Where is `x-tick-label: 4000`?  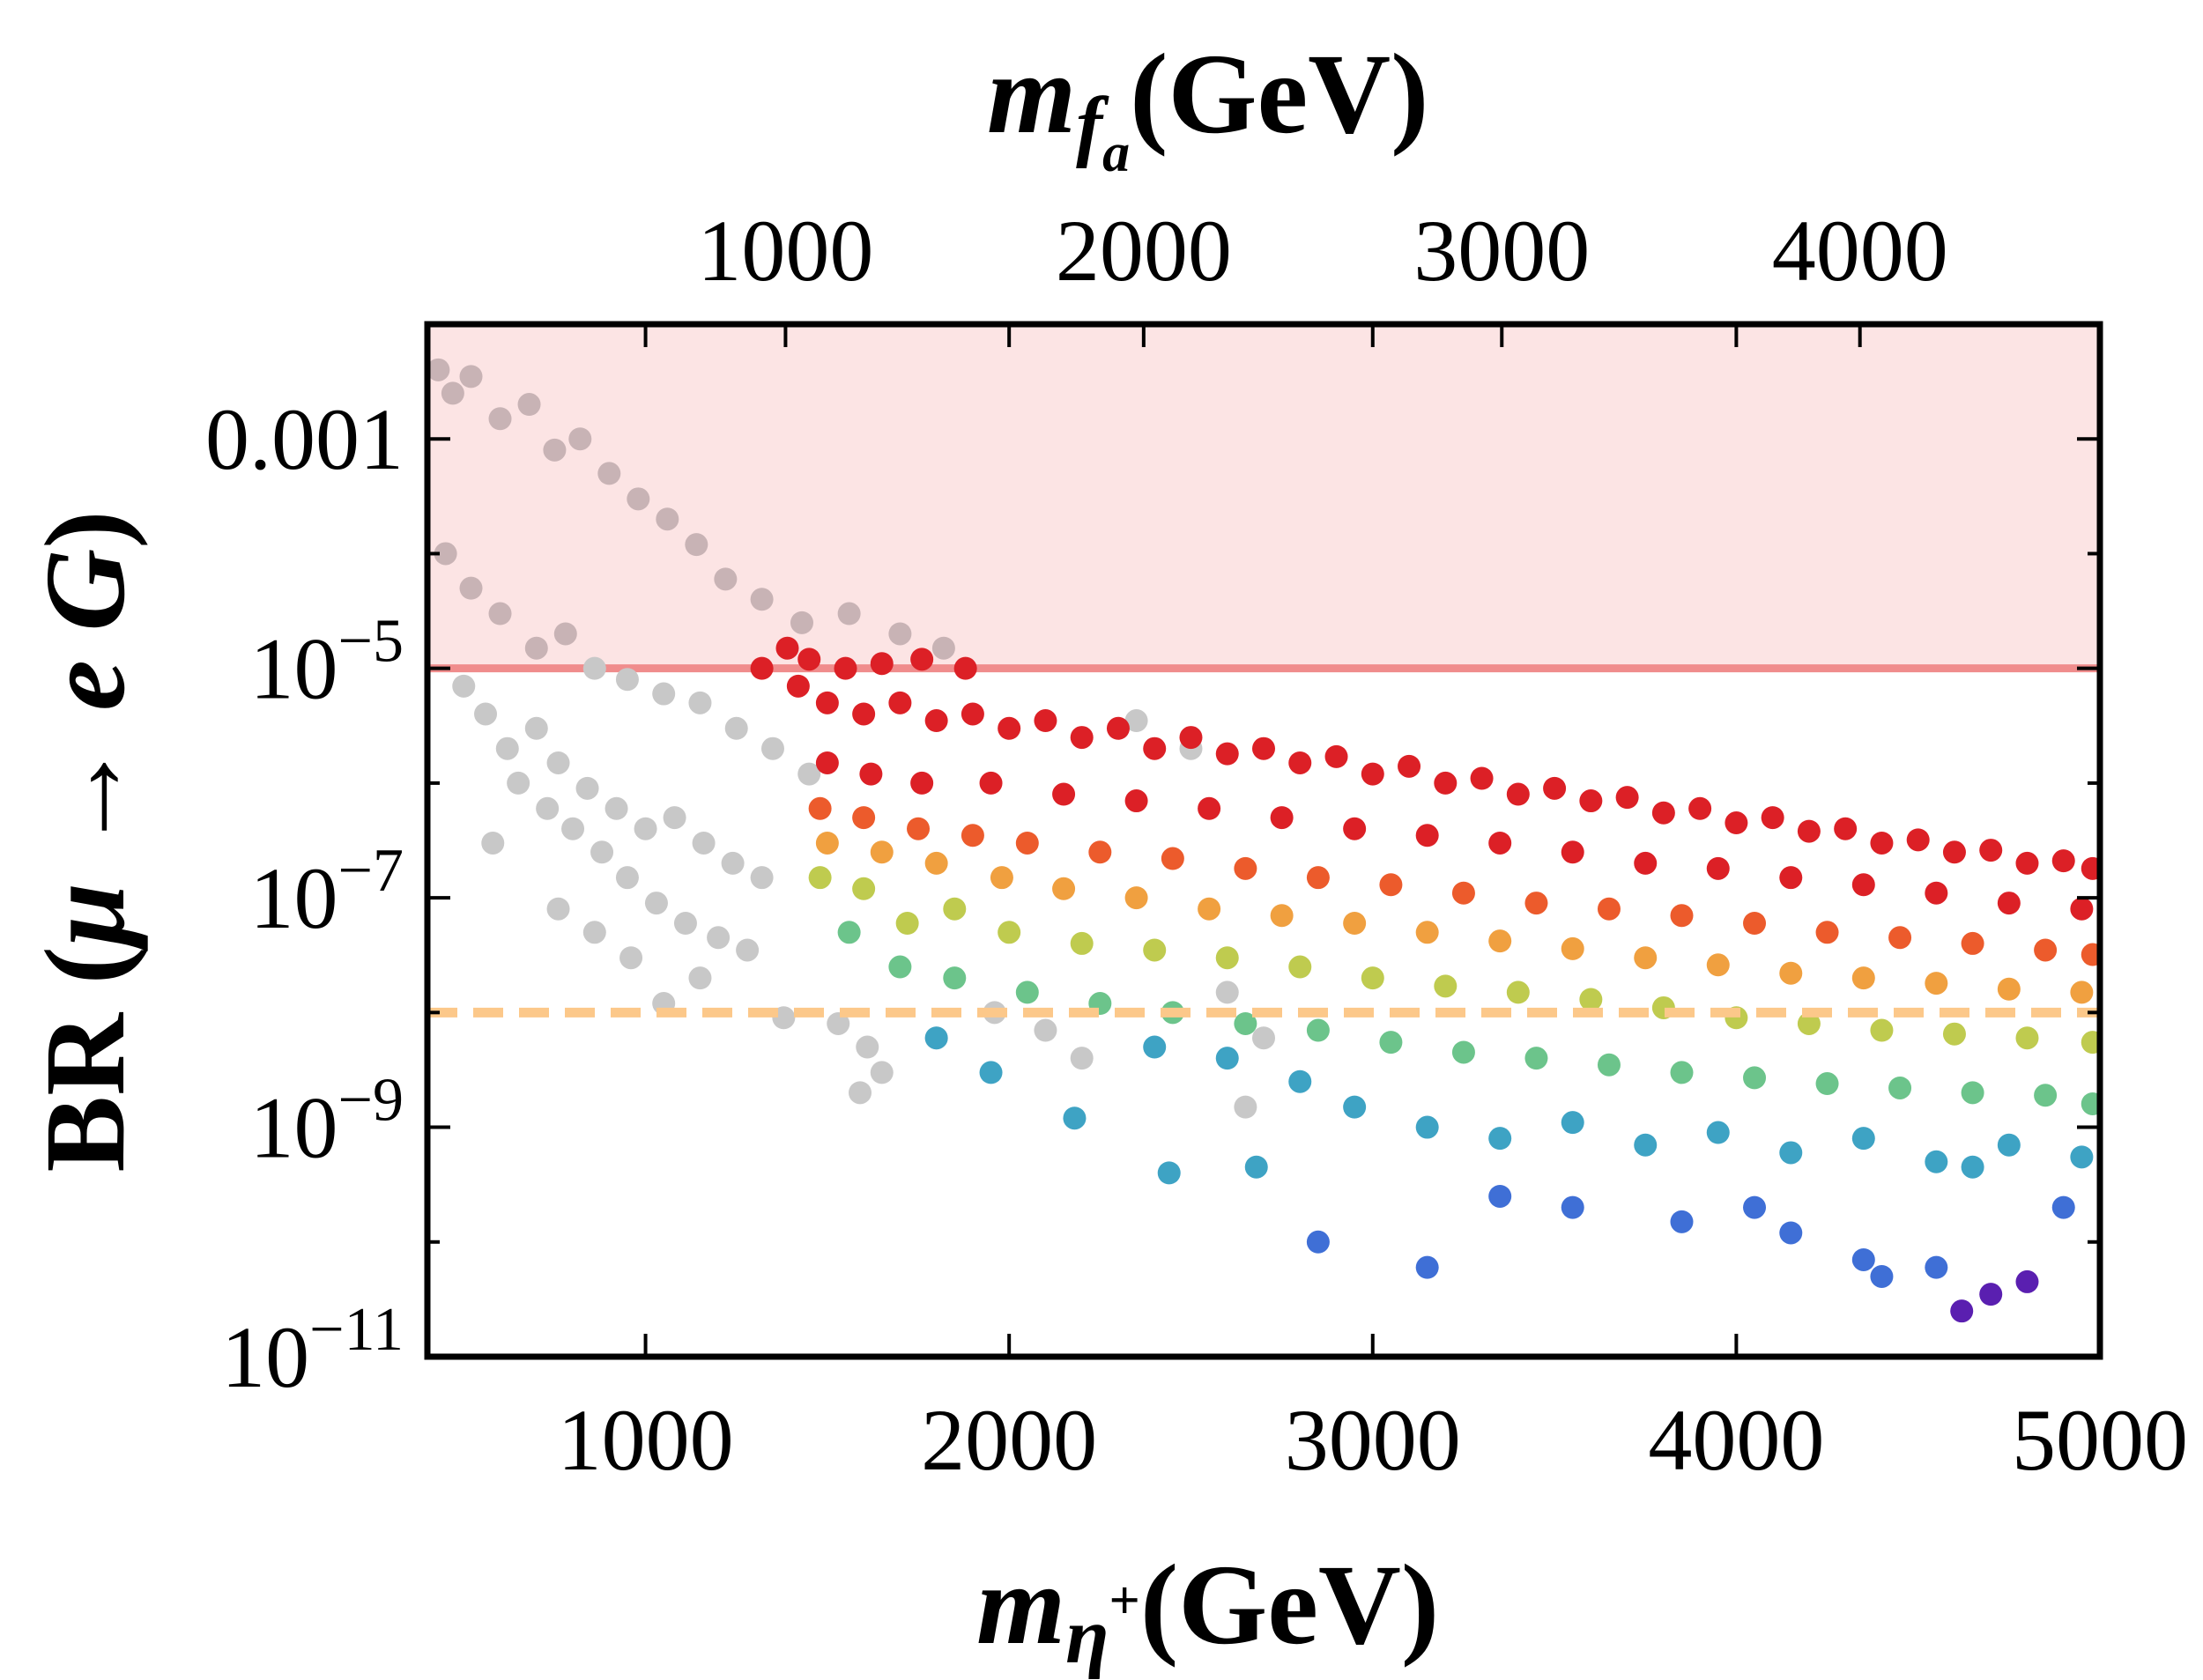
x-tick-label: 4000 is located at coordinates (1736, 1440).